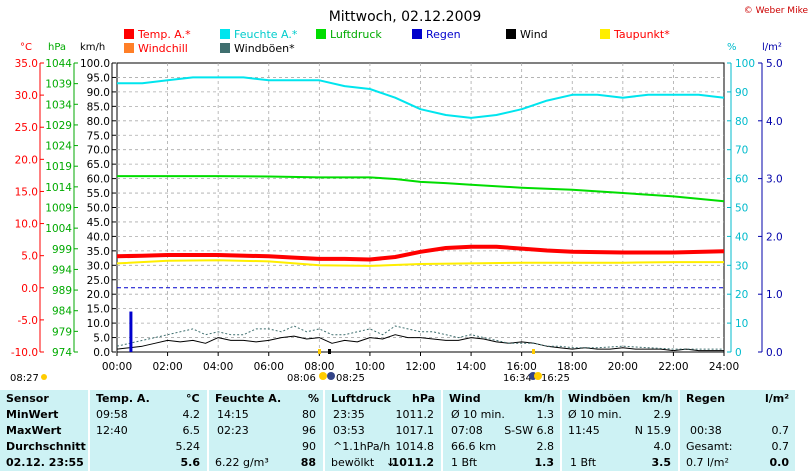 The image size is (810, 471). I want to click on legend-label: Wind, so click(534, 34).